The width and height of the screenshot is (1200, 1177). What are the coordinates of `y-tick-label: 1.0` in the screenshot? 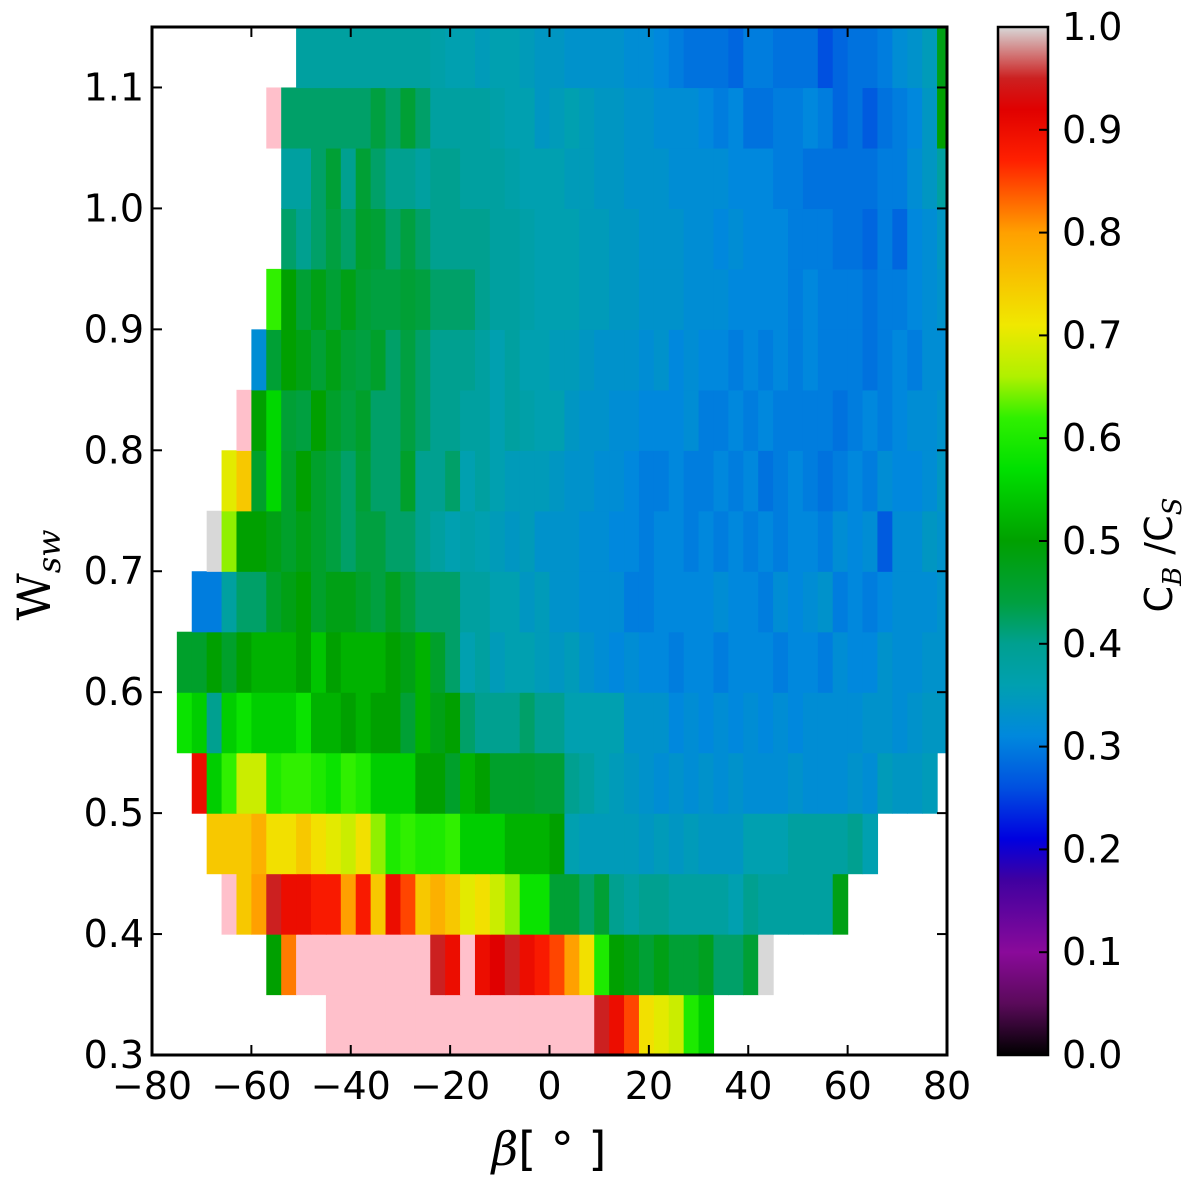 It's located at (114, 208).